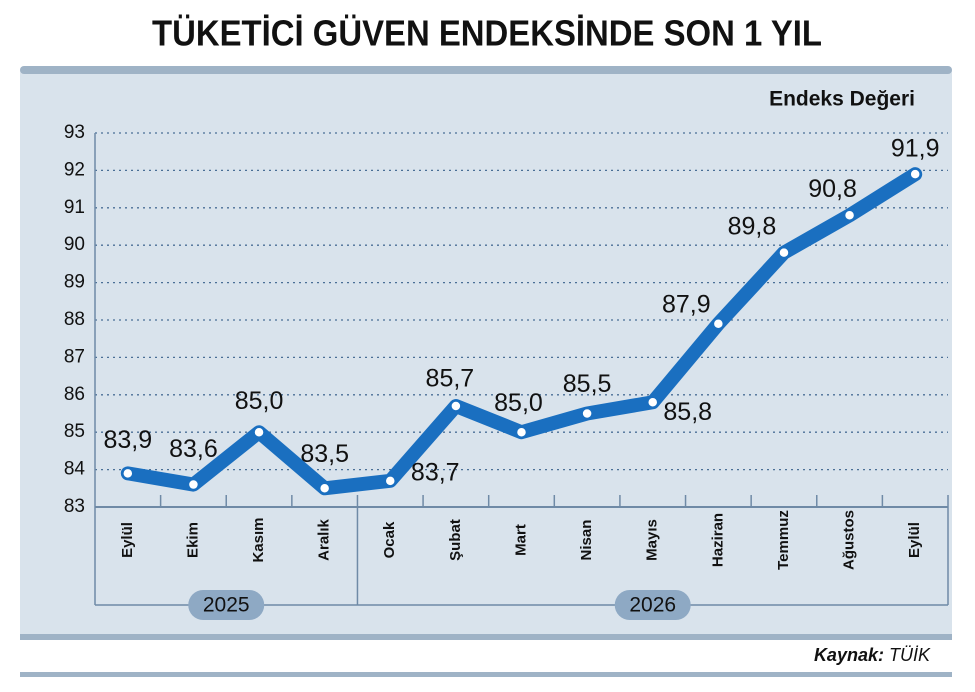 Image resolution: width=975 pixels, height=692 pixels. What do you see at coordinates (455, 540) in the screenshot?
I see `x-tick-label: Şubat` at bounding box center [455, 540].